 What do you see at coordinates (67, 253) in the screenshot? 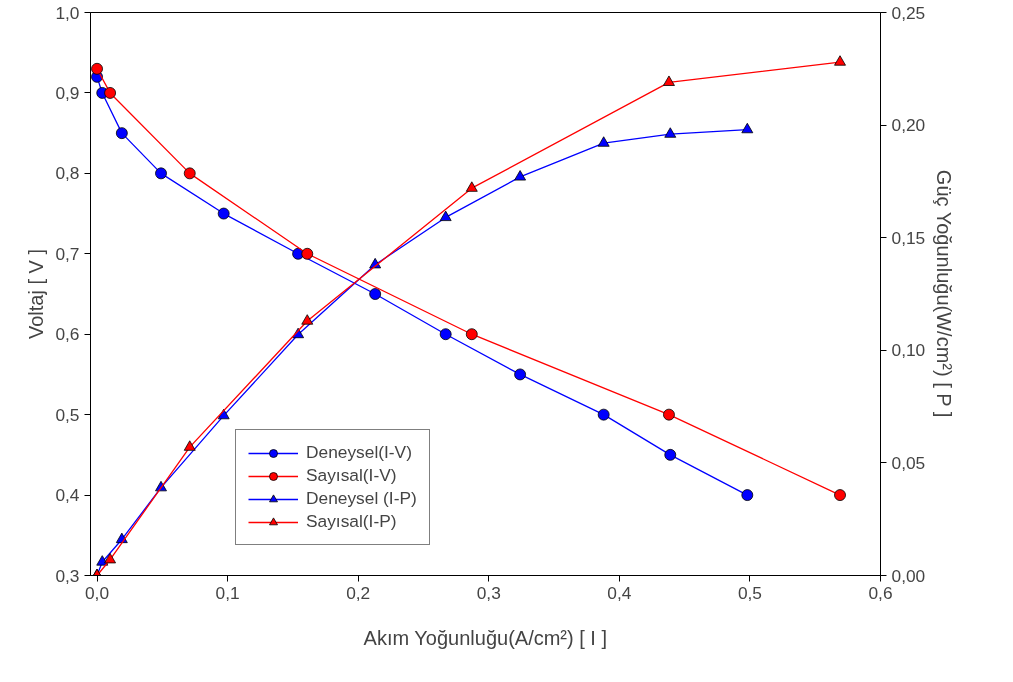
I see `y-tick-label: 0,7` at bounding box center [67, 253].